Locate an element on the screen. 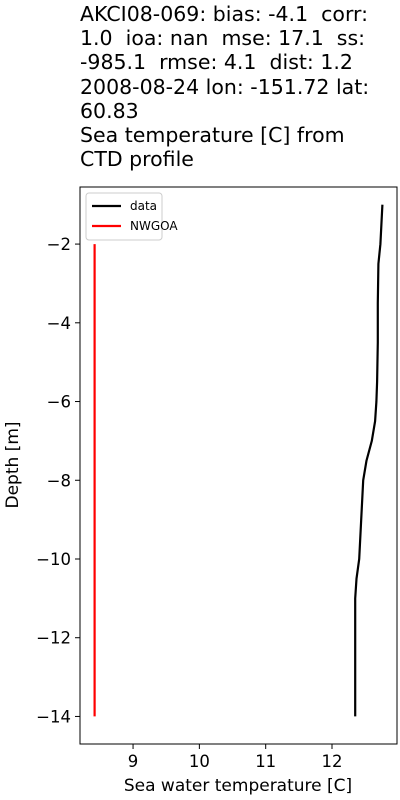 This screenshot has height=800, width=400. x-tick-label: 11 is located at coordinates (265, 761).